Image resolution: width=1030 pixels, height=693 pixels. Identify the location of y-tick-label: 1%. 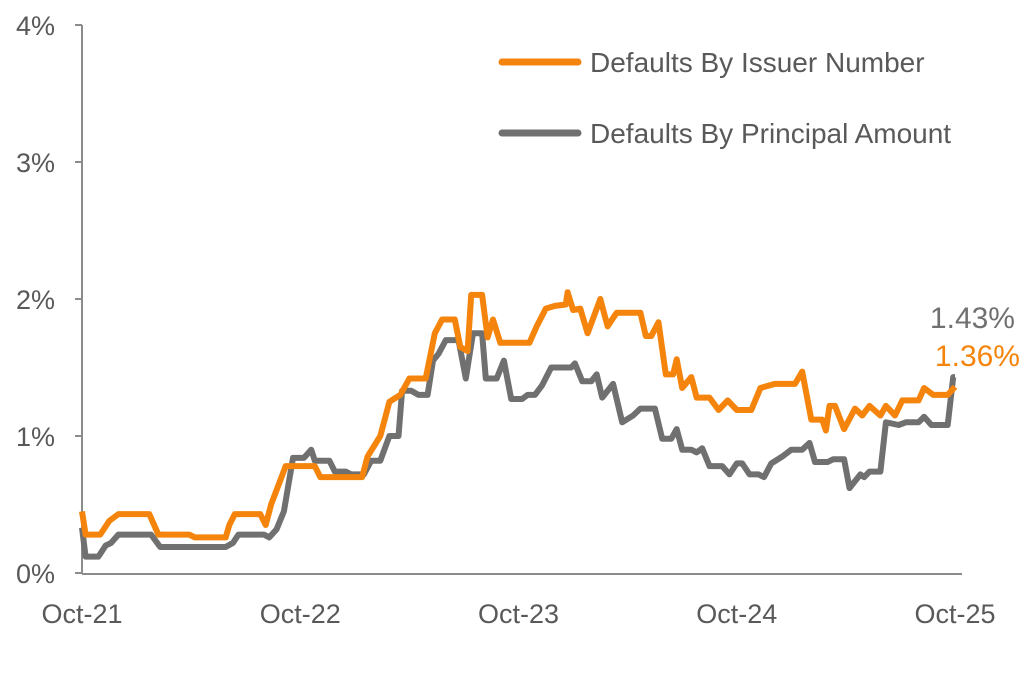
(35, 437).